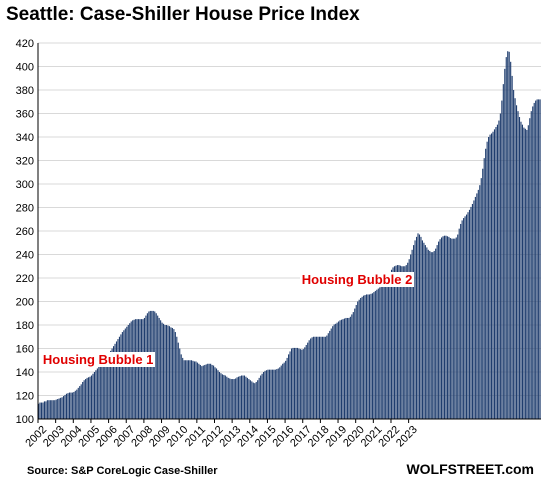  I want to click on y-tick-300: 300, so click(25, 185).